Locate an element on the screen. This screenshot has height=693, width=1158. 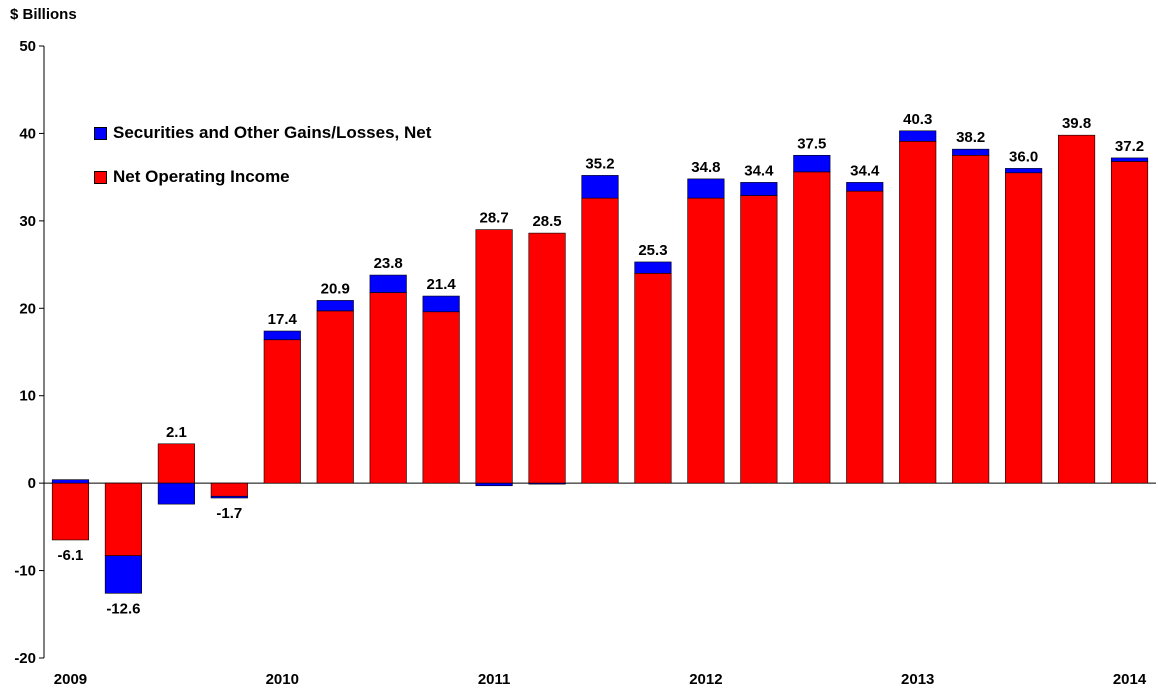
data-label-total: 28.7 is located at coordinates (493, 218).